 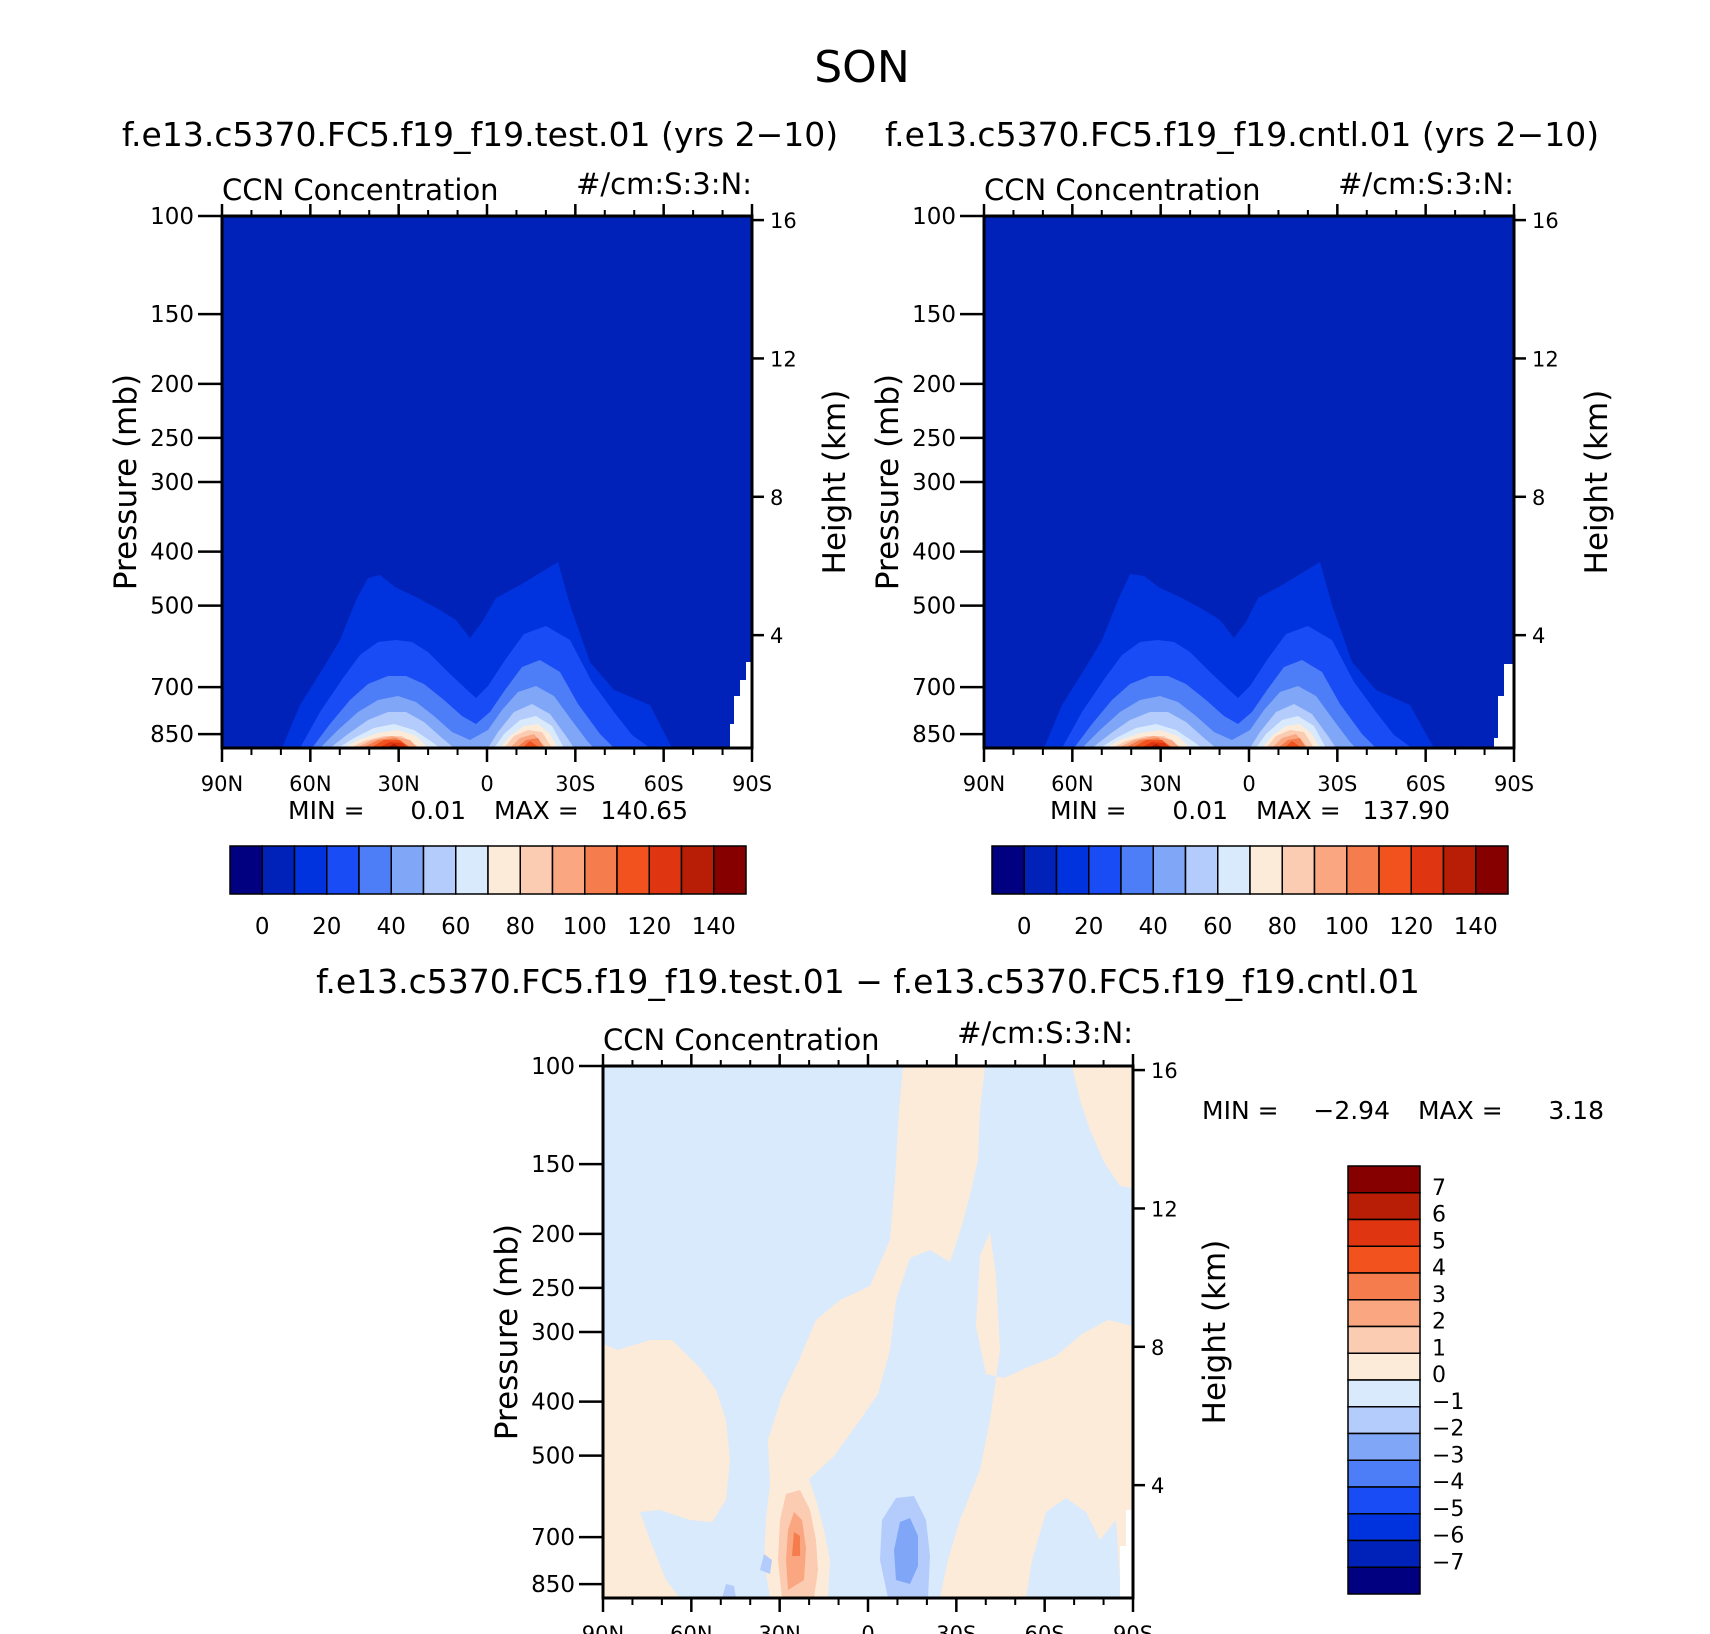 I want to click on diff-xtick-label: 30S, so click(x=956, y=1628).